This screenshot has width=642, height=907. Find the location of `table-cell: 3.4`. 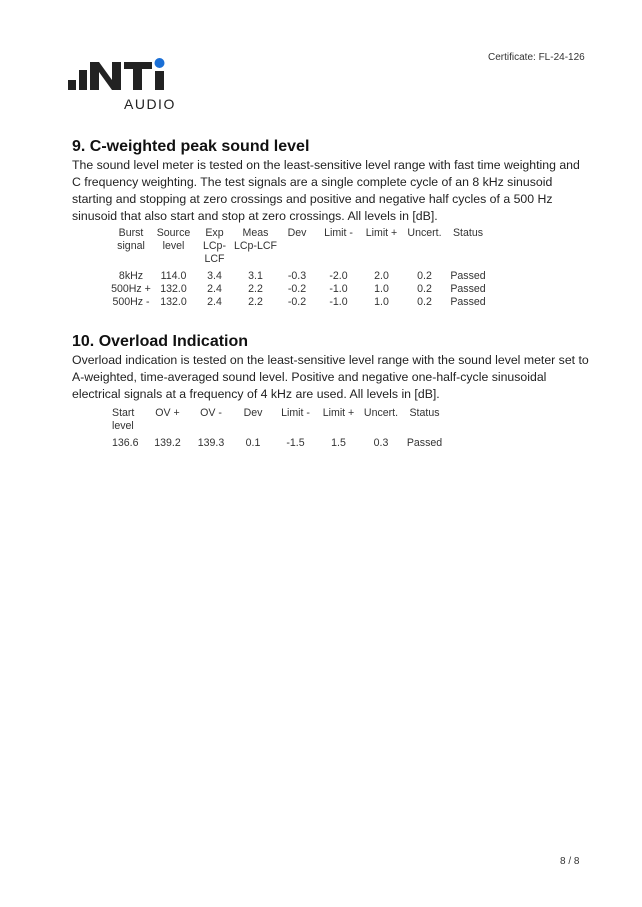

table-cell: 3.4 is located at coordinates (214, 276).